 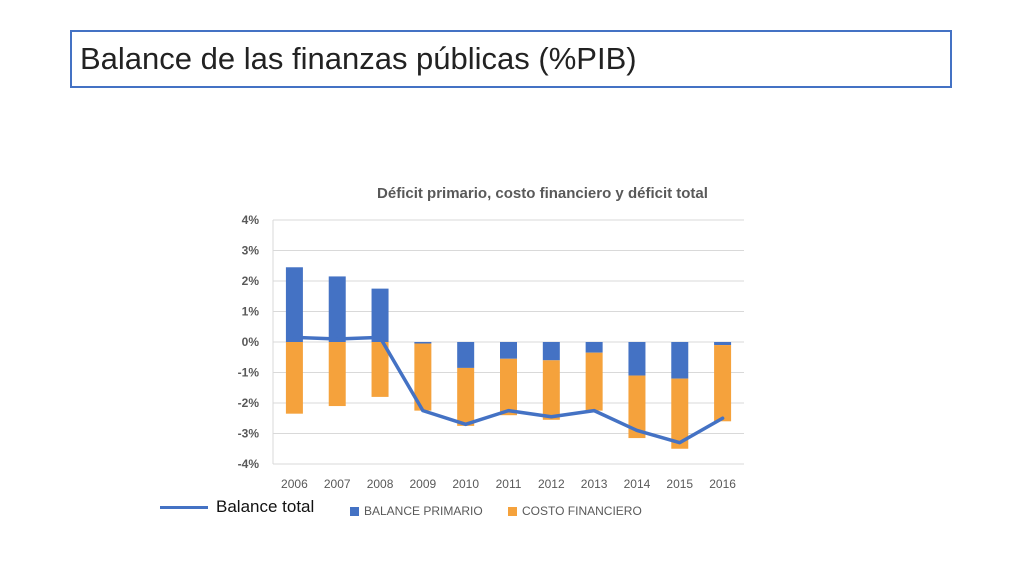 What do you see at coordinates (249, 464) in the screenshot?
I see `y-tick-label: -4%` at bounding box center [249, 464].